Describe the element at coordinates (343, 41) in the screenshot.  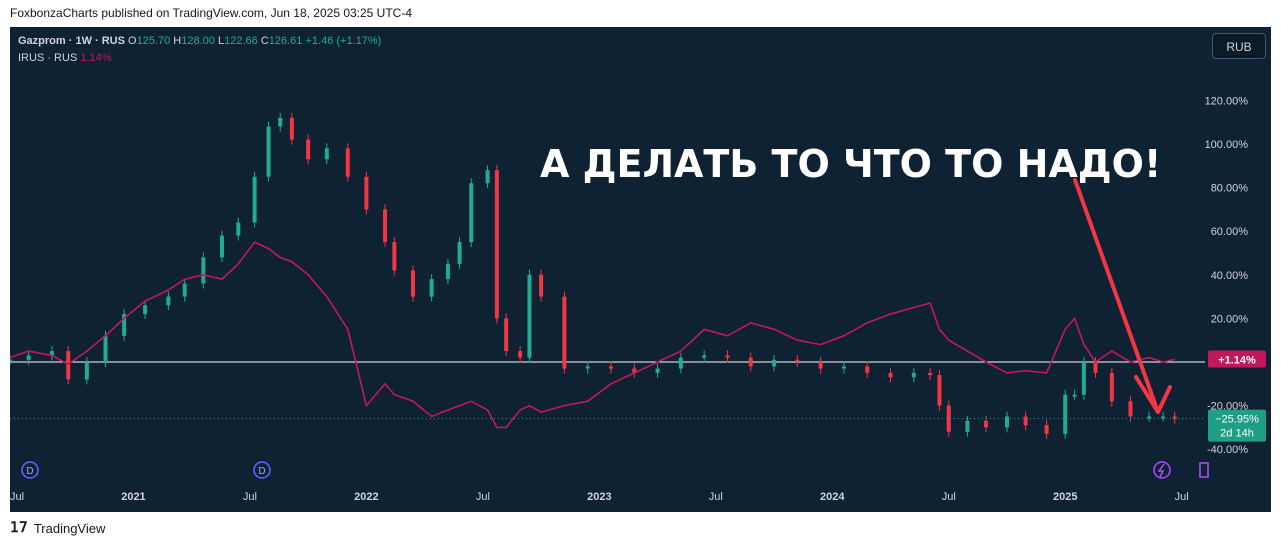
I see `change-value: +1.46 (+1.17%)` at that location.